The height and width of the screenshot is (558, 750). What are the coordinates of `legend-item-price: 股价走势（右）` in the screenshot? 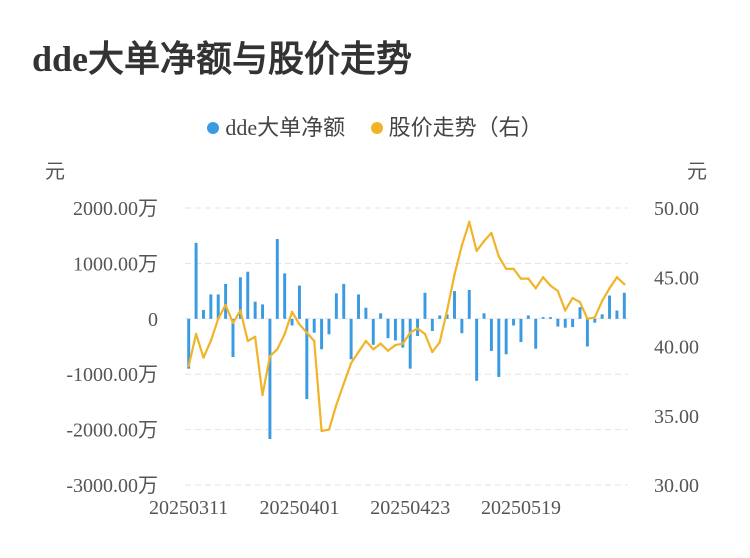 It's located at (456, 126).